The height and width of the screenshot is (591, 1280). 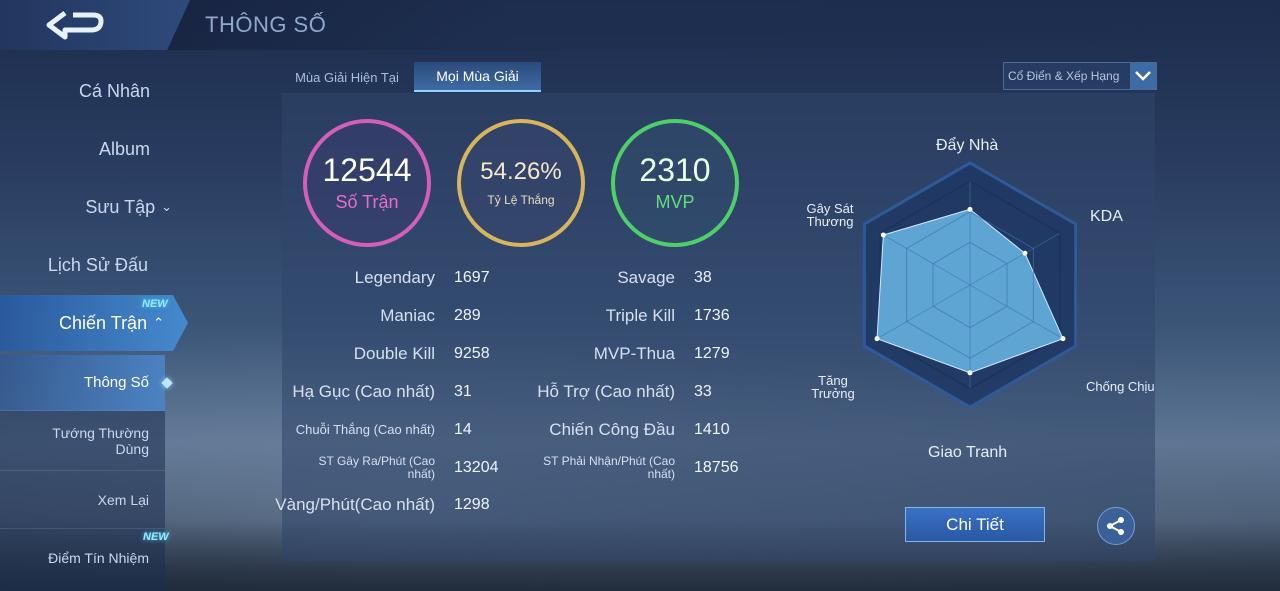 I want to click on stat-value: 13204, so click(x=476, y=467).